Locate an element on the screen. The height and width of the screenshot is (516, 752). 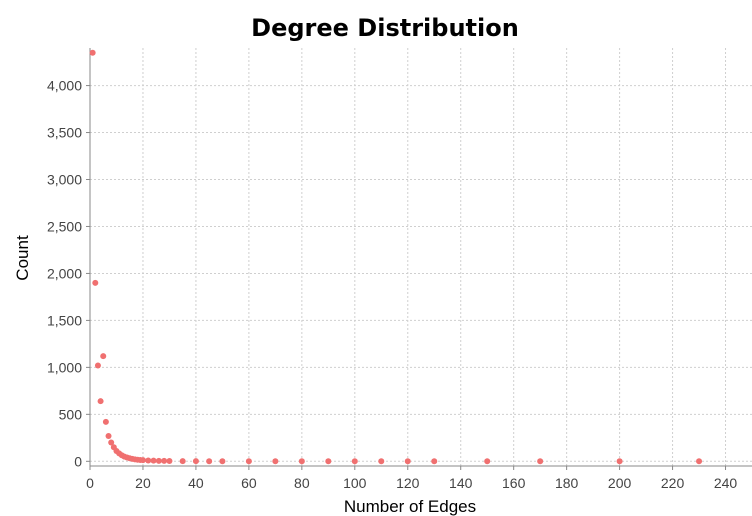
y-tick-label: 1,000 is located at coordinates (64, 367).